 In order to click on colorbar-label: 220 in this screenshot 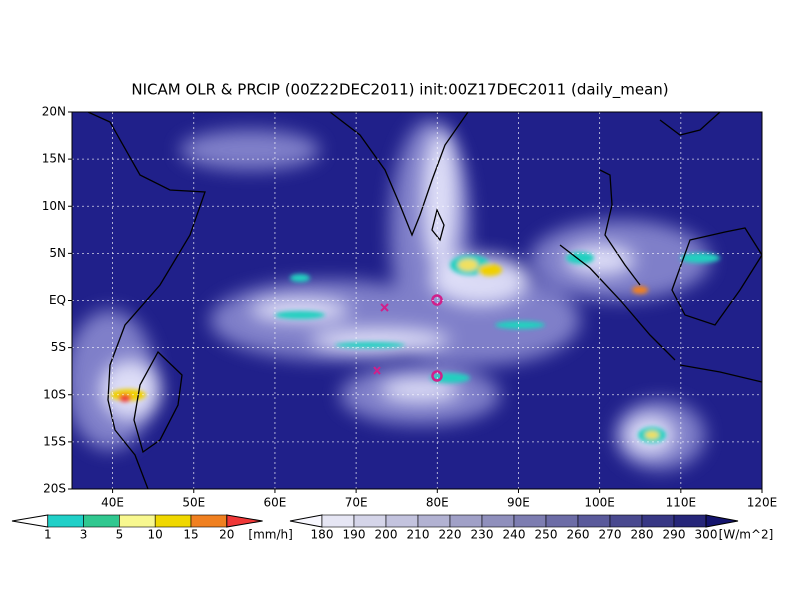, I will do `click(450, 535)`.